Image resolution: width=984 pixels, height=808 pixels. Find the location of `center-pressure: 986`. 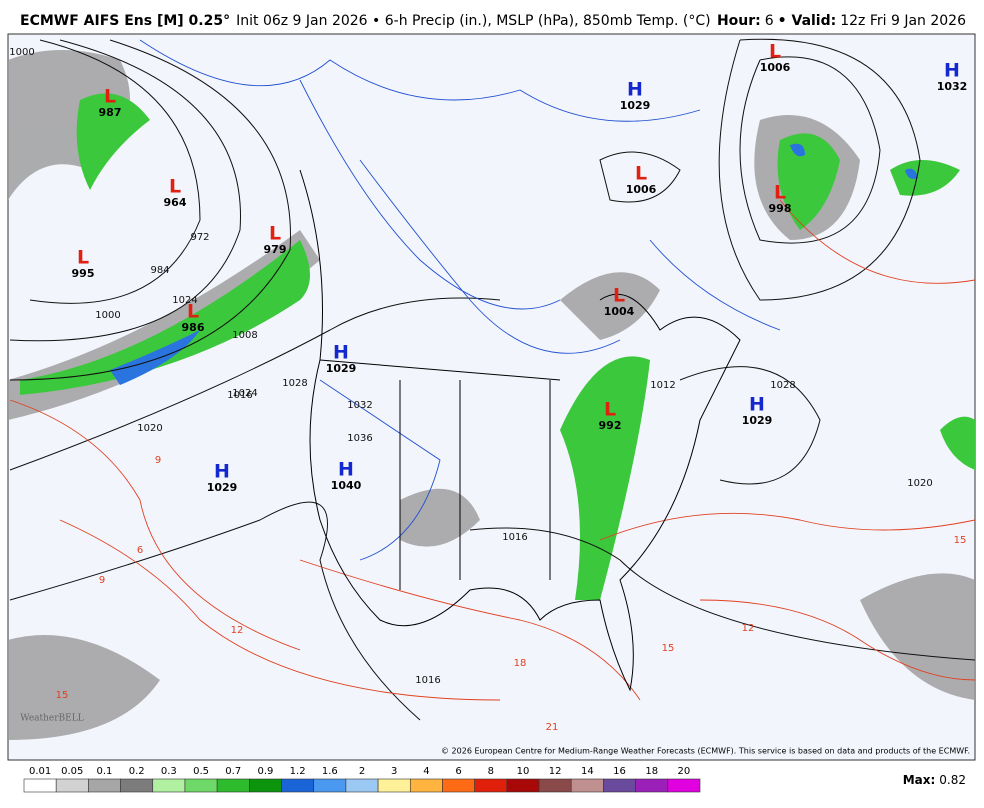

center-pressure: 986 is located at coordinates (193, 327).